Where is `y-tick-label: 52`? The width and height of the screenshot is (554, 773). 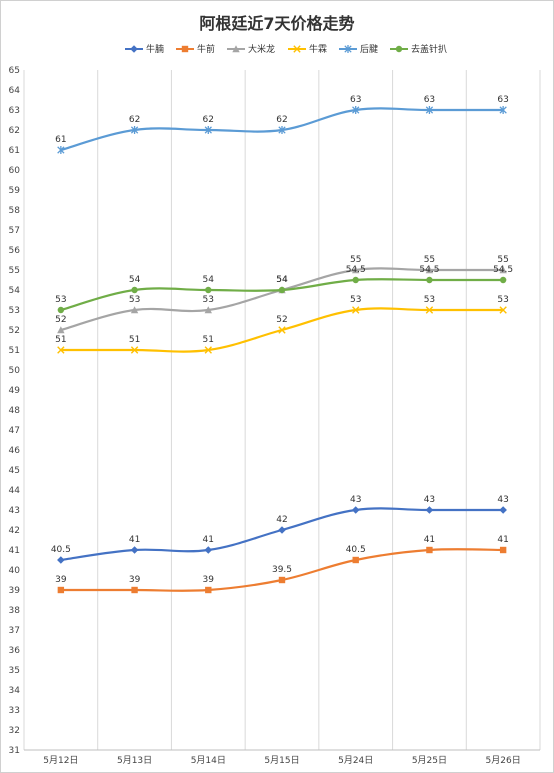
y-tick-label: 52 is located at coordinates (14, 331).